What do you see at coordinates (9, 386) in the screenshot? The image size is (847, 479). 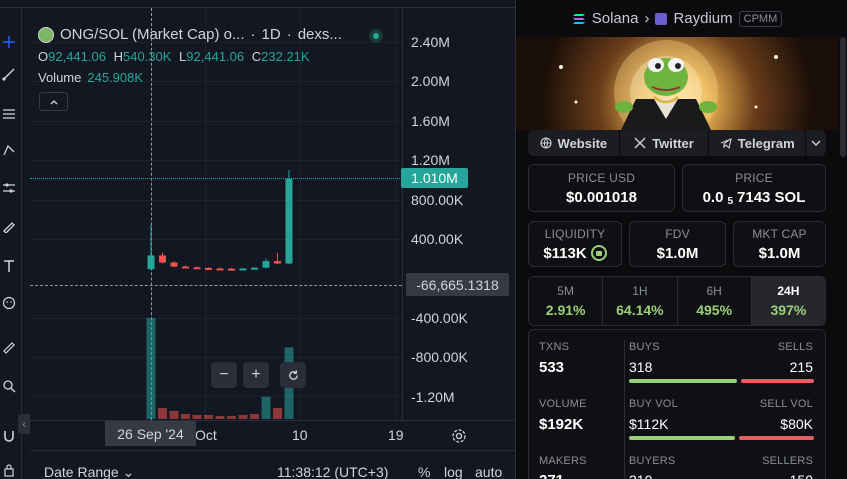 I see `zoom-icon` at bounding box center [9, 386].